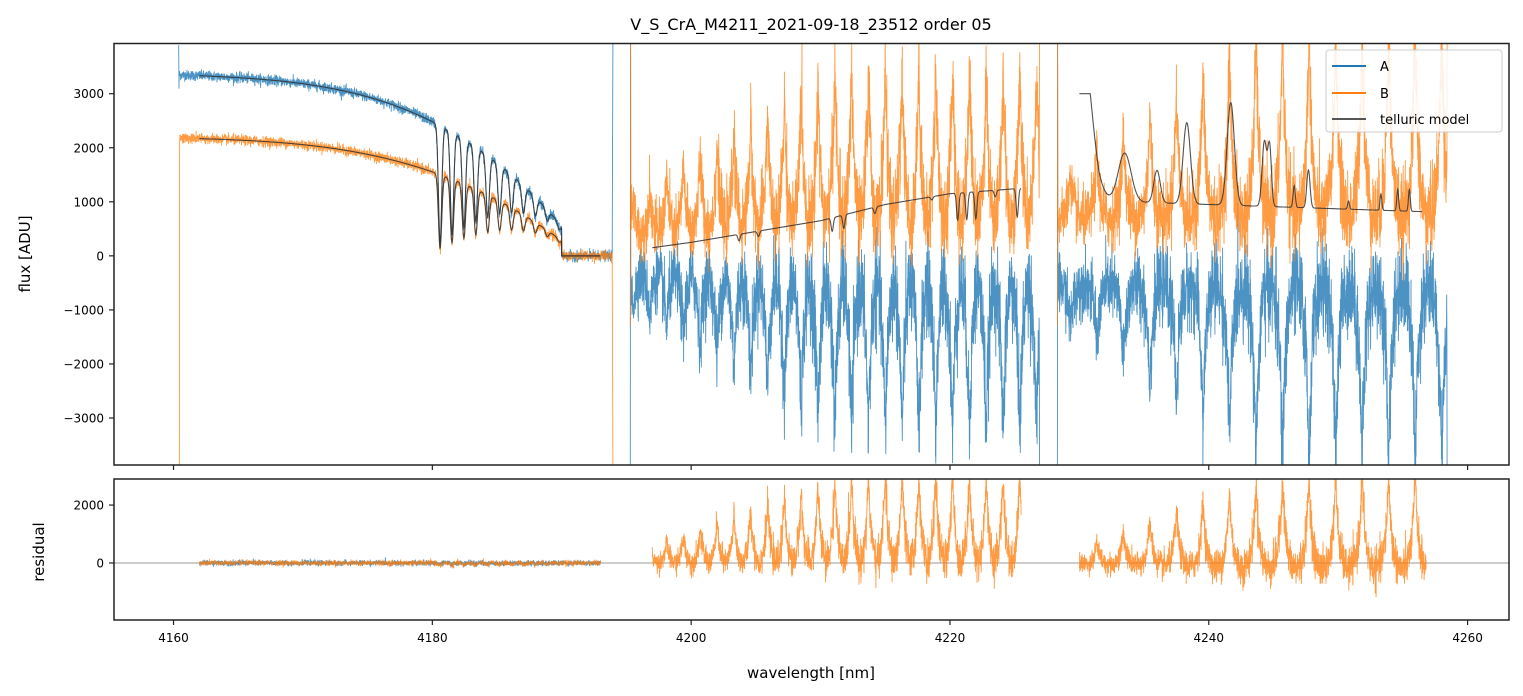  Describe the element at coordinates (88, 202) in the screenshot. I see `flux-y-tick-label: 1000` at that location.